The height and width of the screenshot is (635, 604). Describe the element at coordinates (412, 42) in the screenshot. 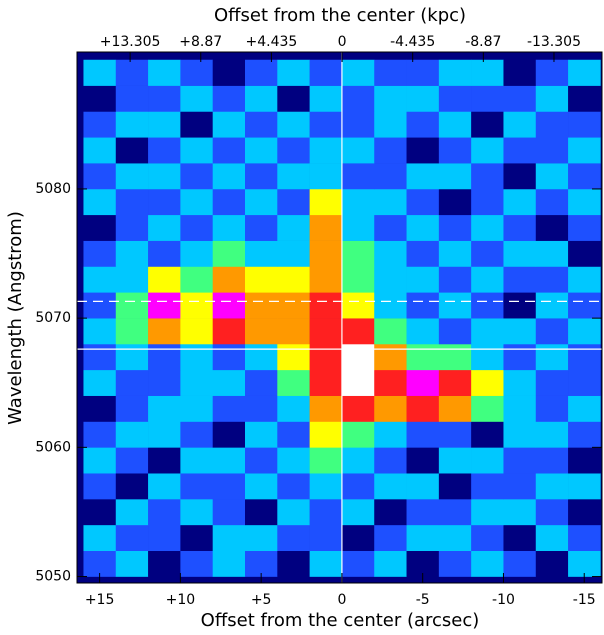

I see `x2-tick-label: -4.435` at that location.